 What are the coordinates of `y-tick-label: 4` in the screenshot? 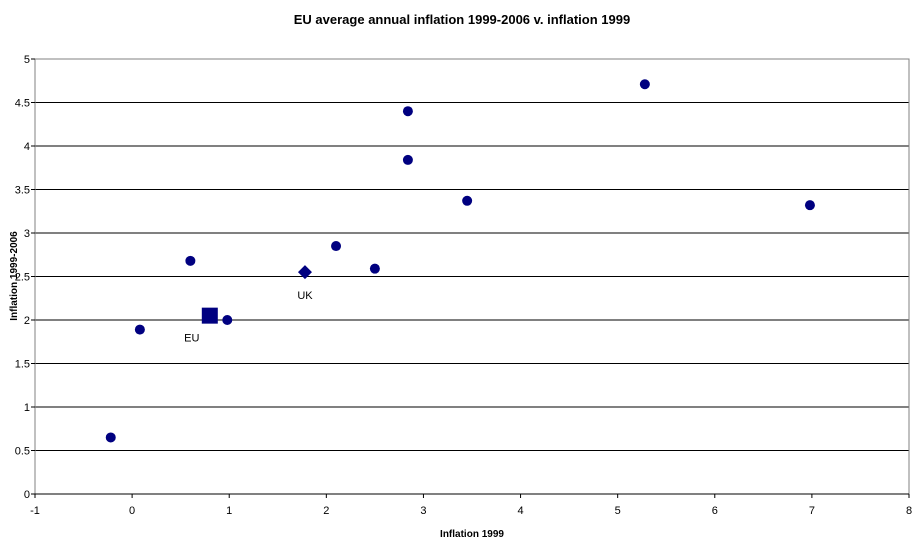 It's located at (27, 147).